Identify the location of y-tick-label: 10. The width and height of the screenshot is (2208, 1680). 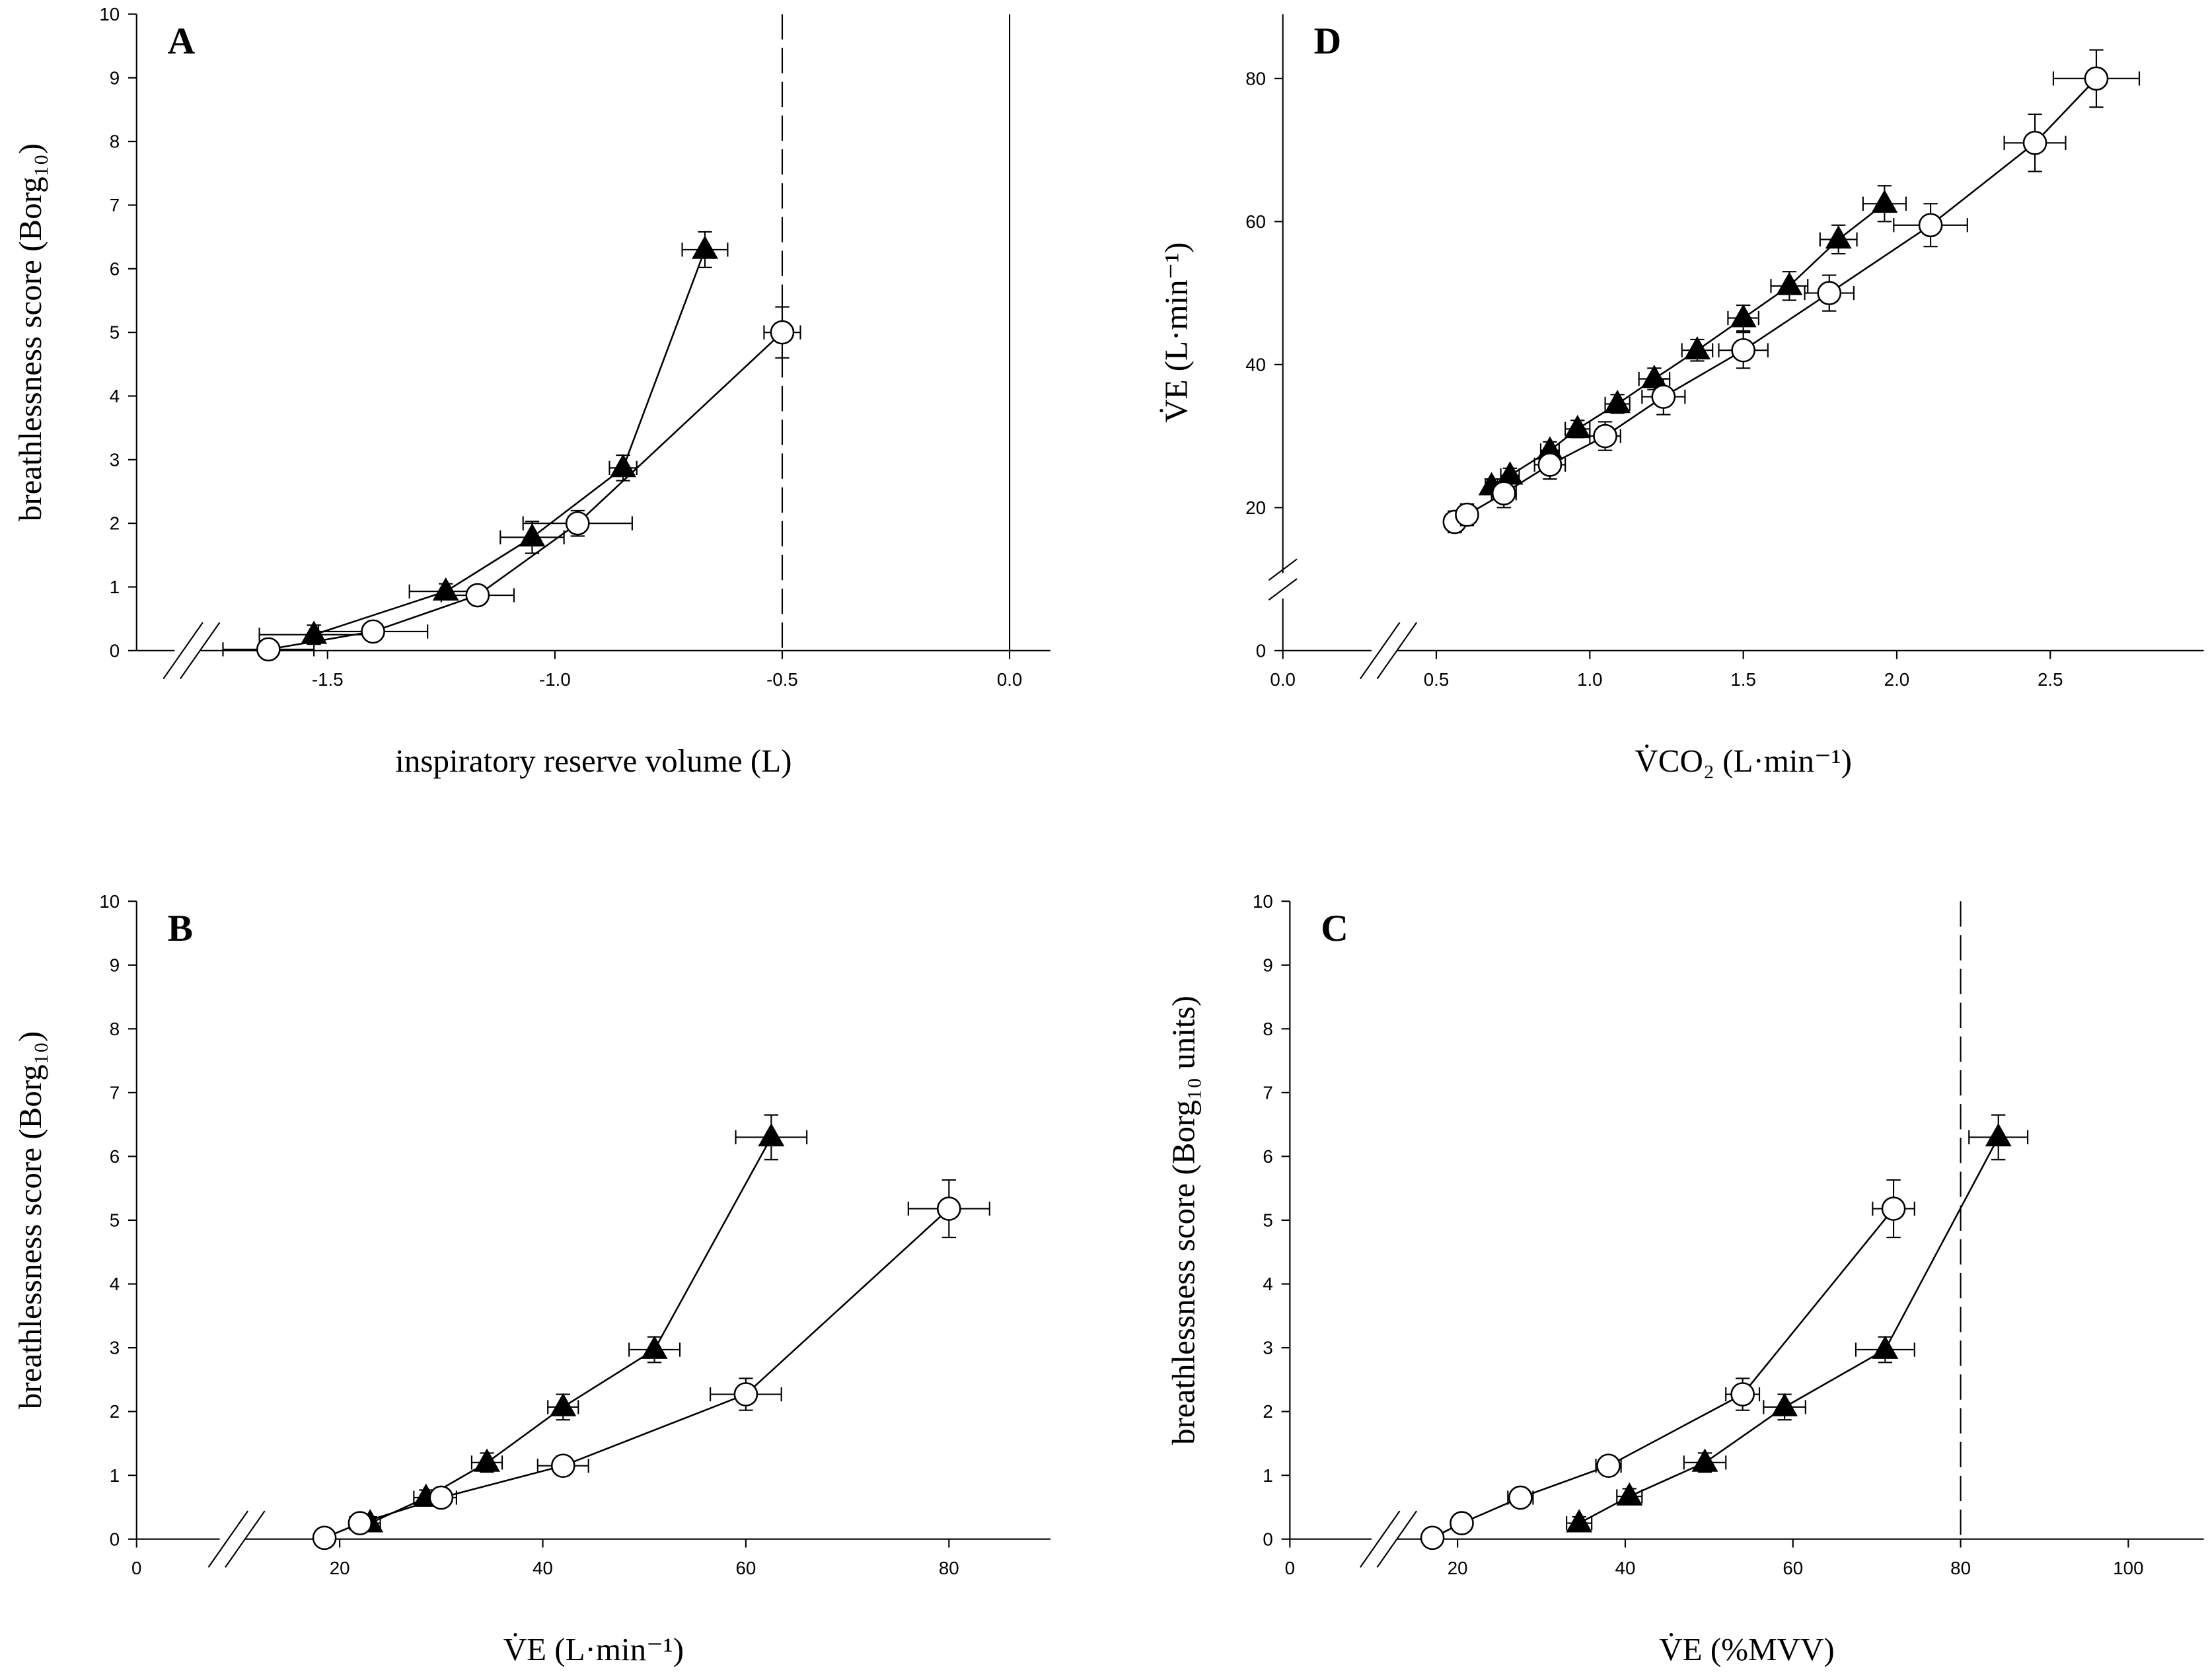
(110, 14).